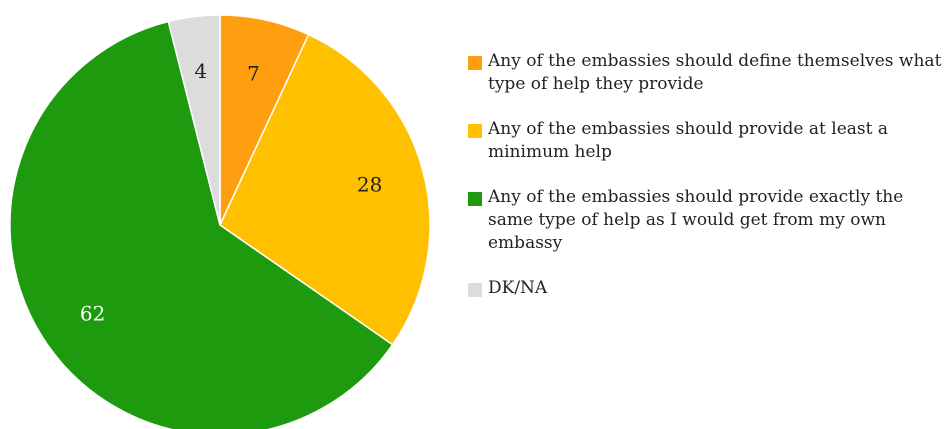 The image size is (950, 429). What do you see at coordinates (518, 288) in the screenshot?
I see `legend-label: DK/NA` at bounding box center [518, 288].